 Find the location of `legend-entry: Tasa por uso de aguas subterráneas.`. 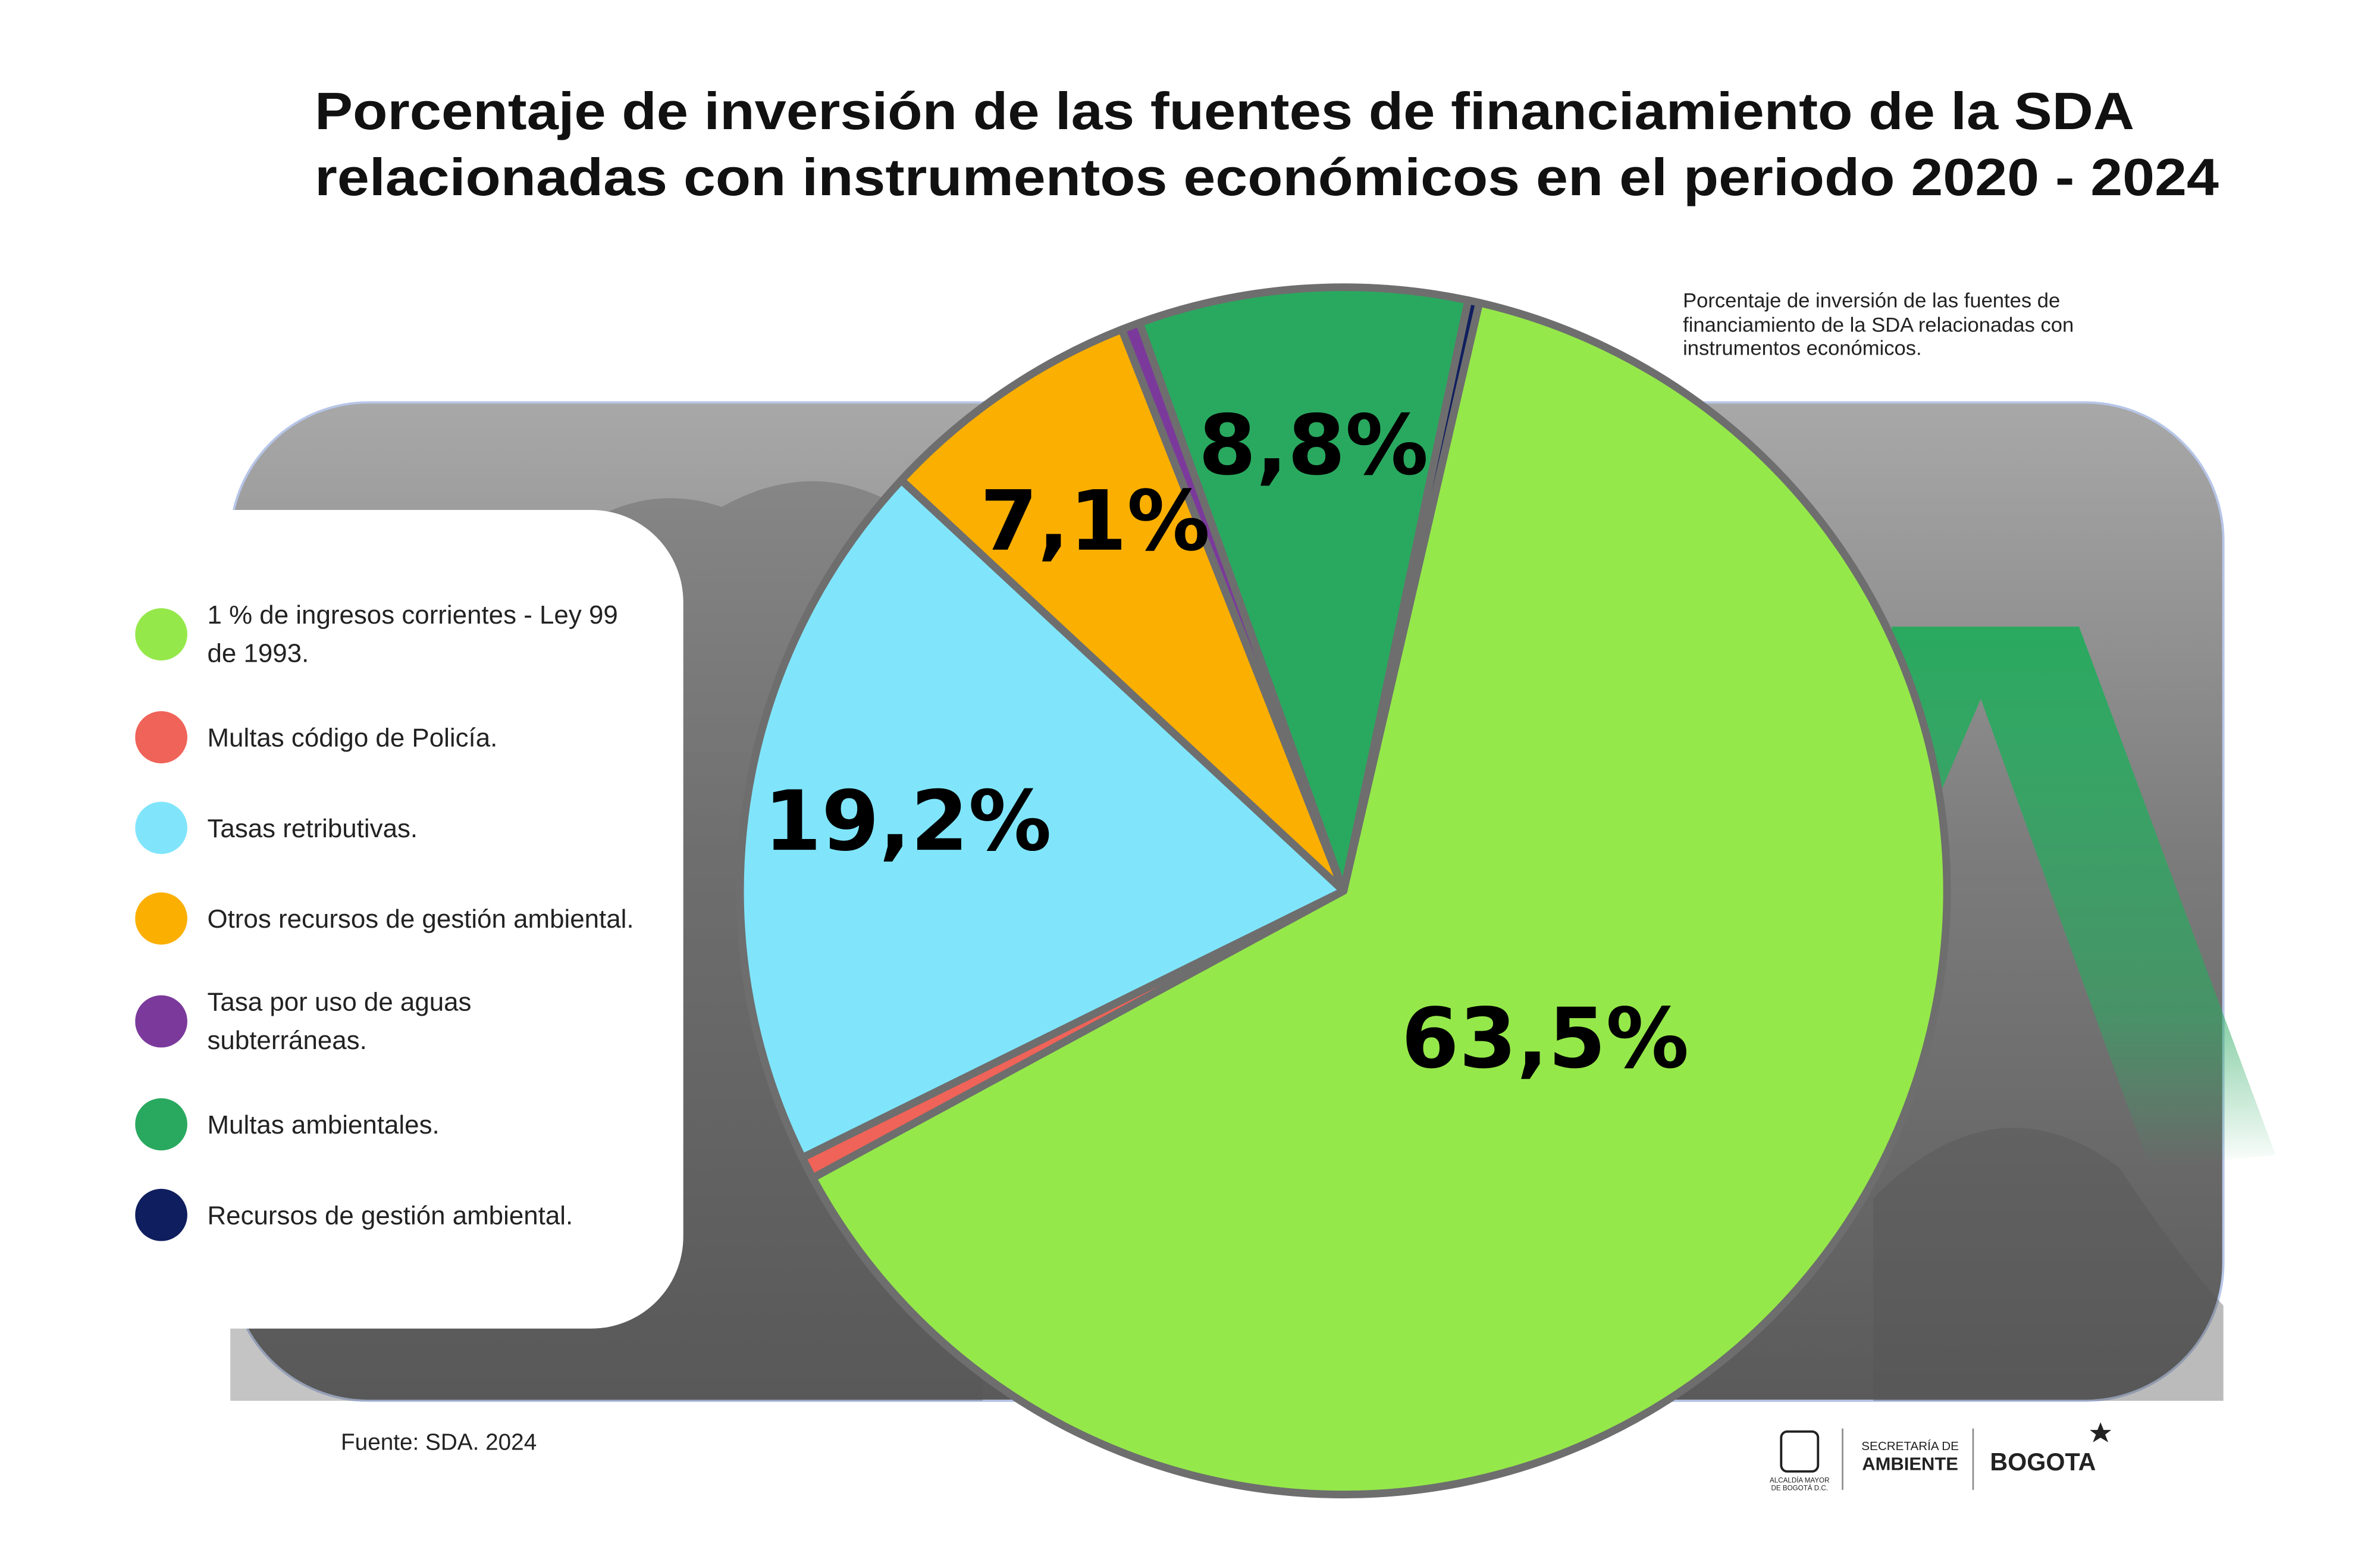

legend-entry: Tasa por uso de aguas subterráneas. is located at coordinates (403, 1021).